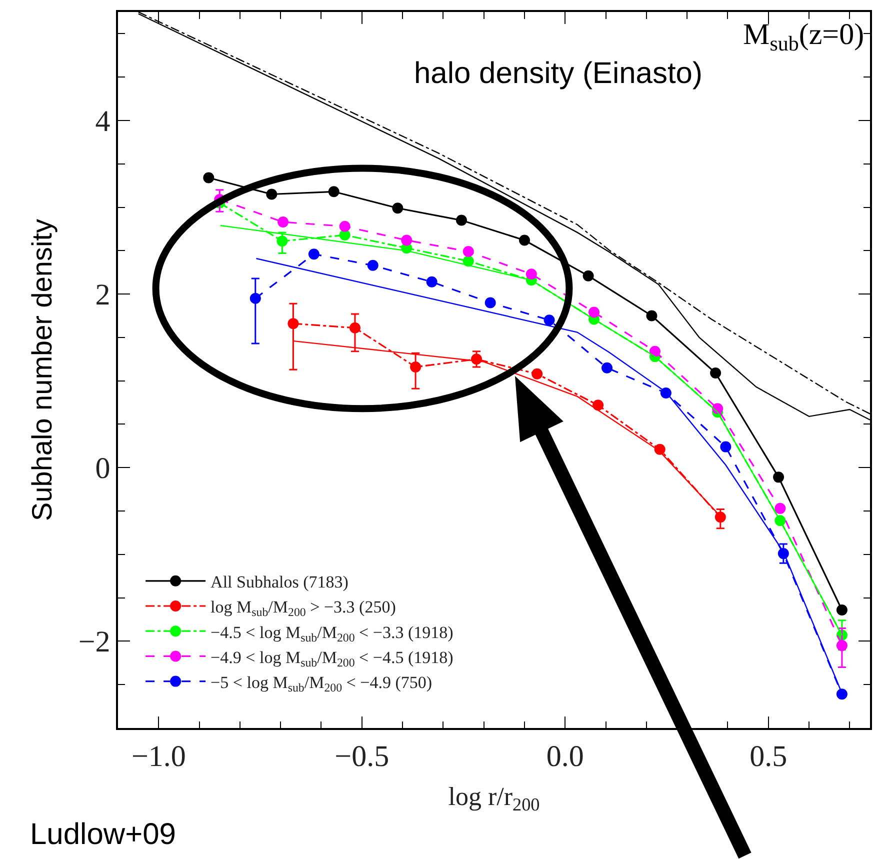 The image size is (884, 859). What do you see at coordinates (494, 798) in the screenshot?
I see `x-axis-title: log r/r$_{200}$` at bounding box center [494, 798].